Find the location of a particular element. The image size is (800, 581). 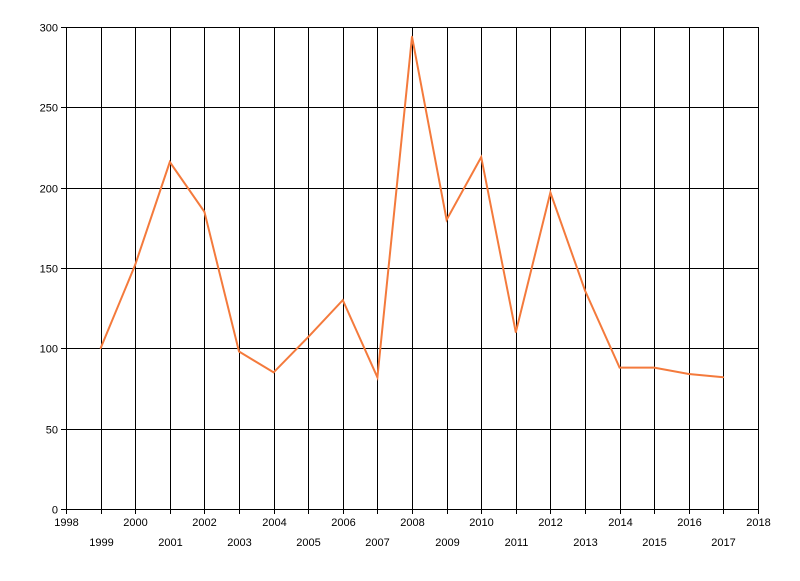

x-tick-label: 2001 is located at coordinates (170, 543).